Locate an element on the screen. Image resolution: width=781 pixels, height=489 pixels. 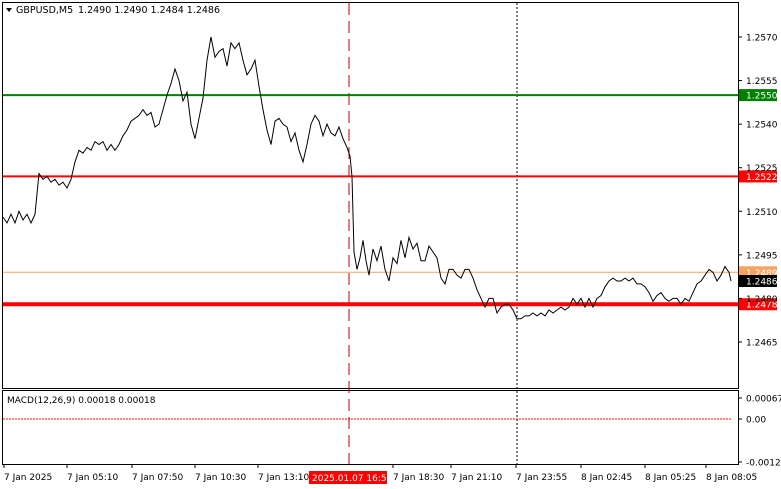
time-tick-label: 7 Jan 07:50 is located at coordinates (158, 478).